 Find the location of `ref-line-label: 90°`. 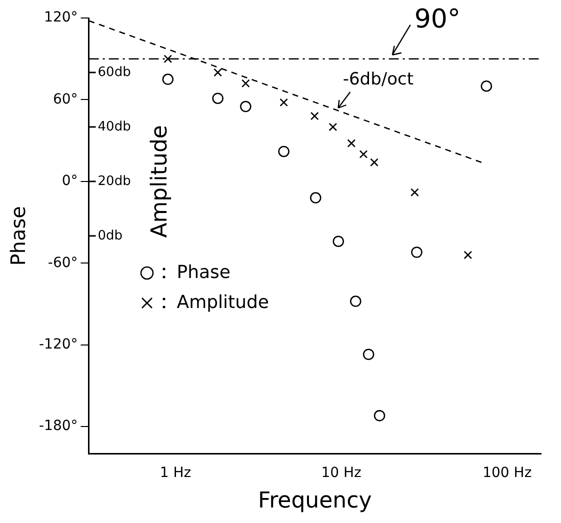

ref-line-label: 90° is located at coordinates (437, 19).